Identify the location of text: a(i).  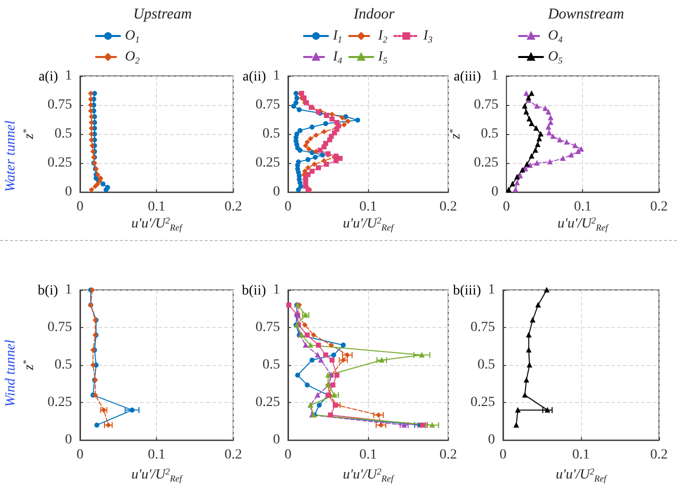
(48, 77).